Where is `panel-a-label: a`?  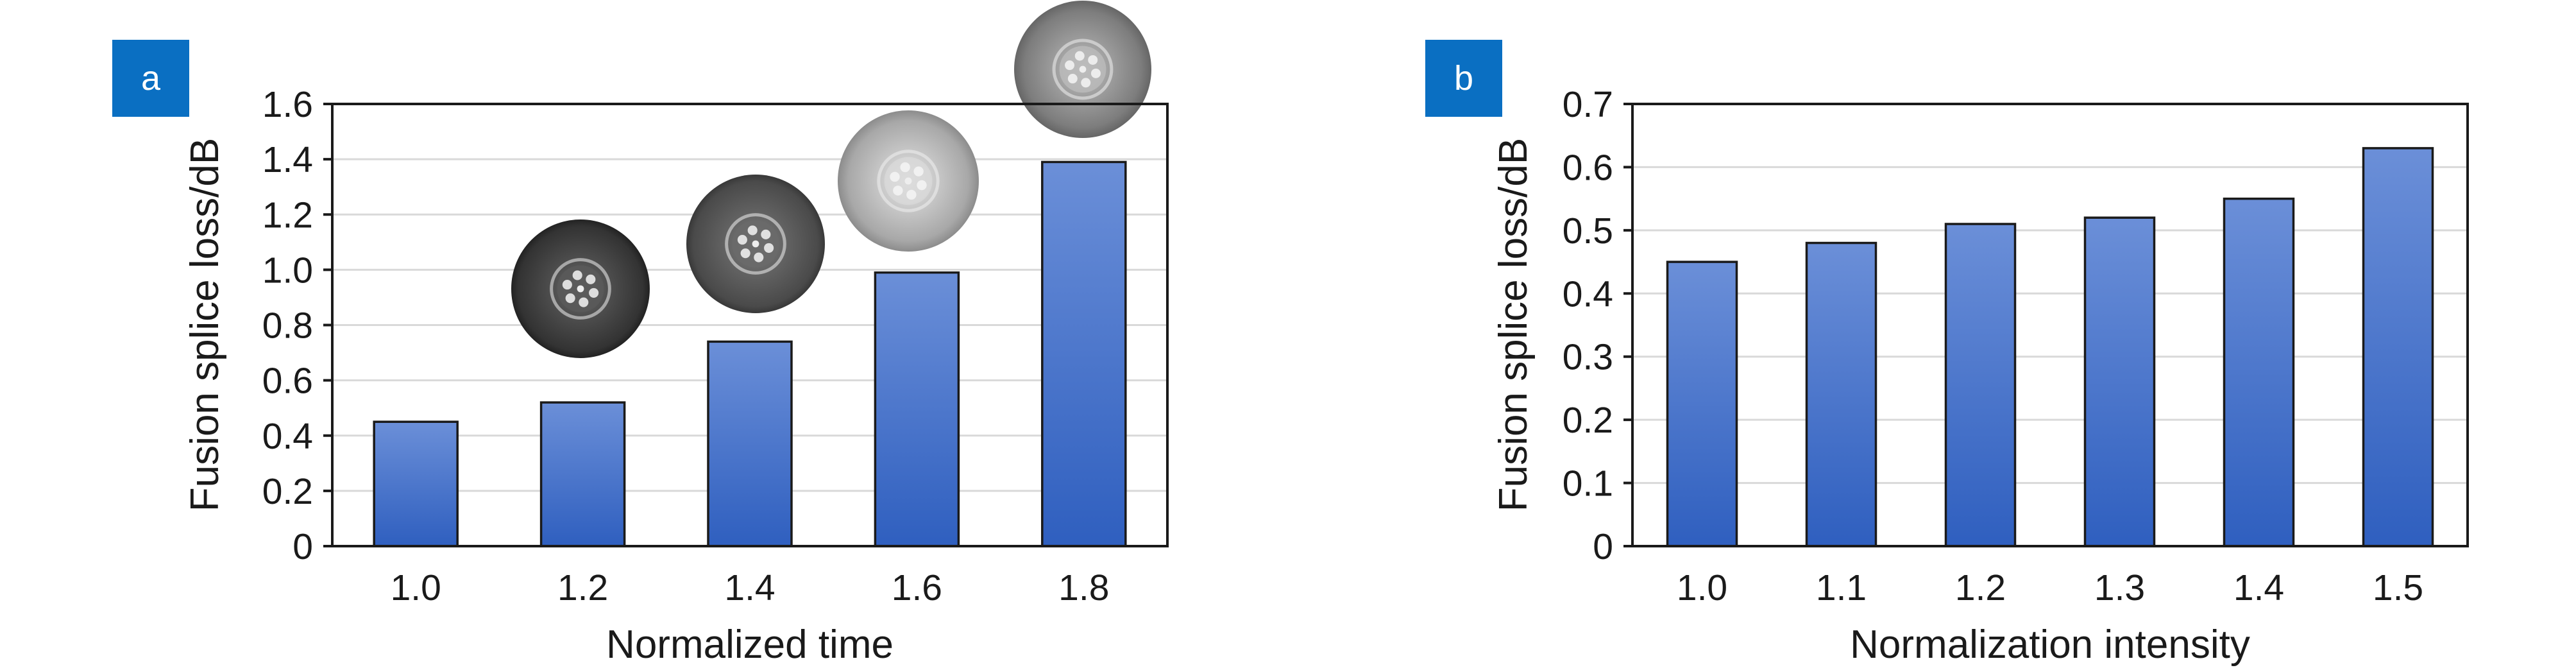
panel-a-label: a is located at coordinates (151, 78).